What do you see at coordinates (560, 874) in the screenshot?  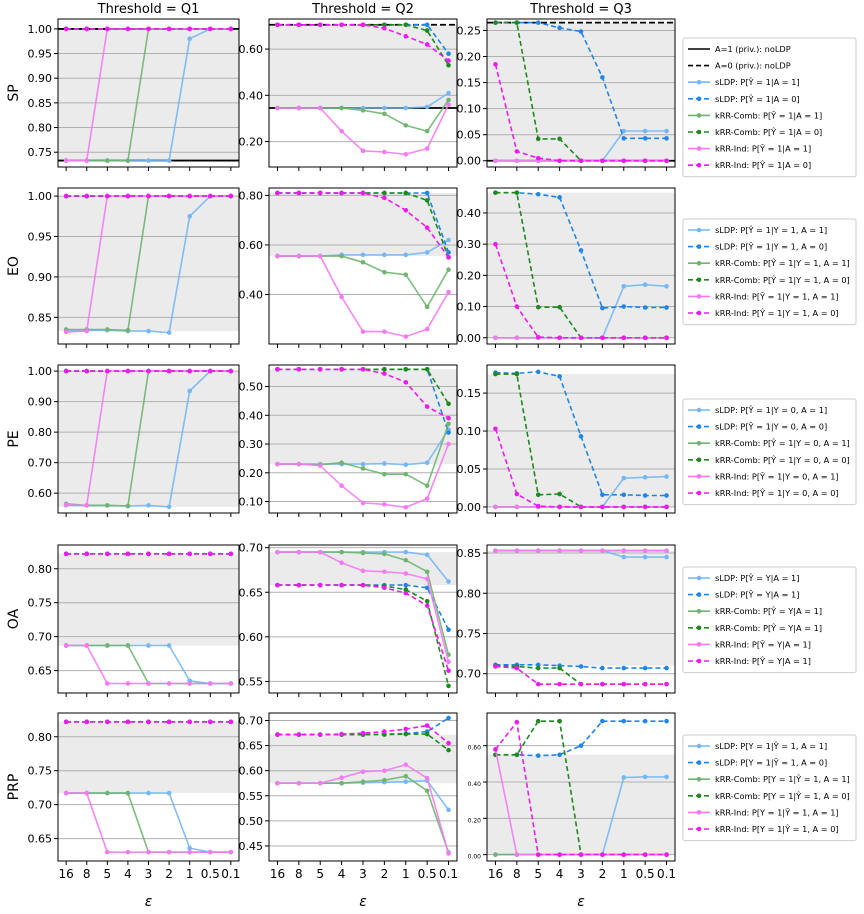 I see `x-tick-label: 4` at bounding box center [560, 874].